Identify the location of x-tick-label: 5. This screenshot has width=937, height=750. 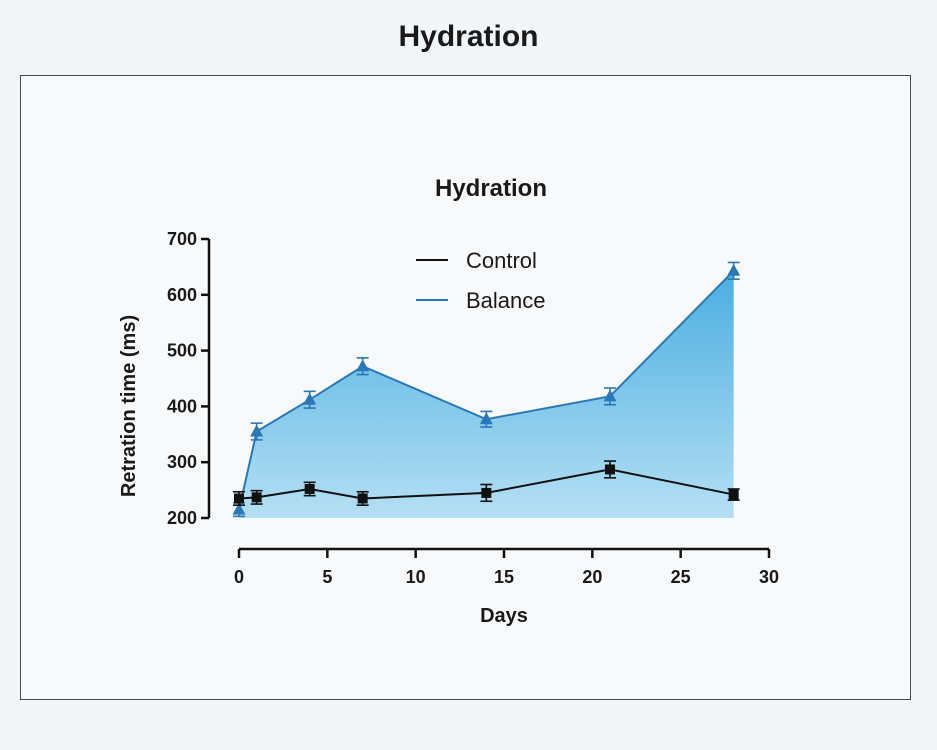
(327, 577).